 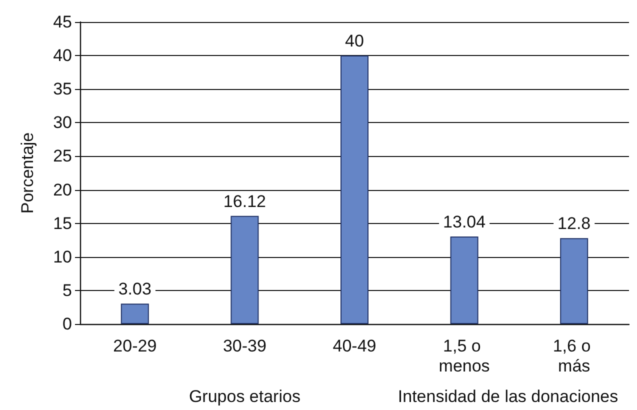 I want to click on text: Intensidad de las donaciones, so click(x=508, y=396).